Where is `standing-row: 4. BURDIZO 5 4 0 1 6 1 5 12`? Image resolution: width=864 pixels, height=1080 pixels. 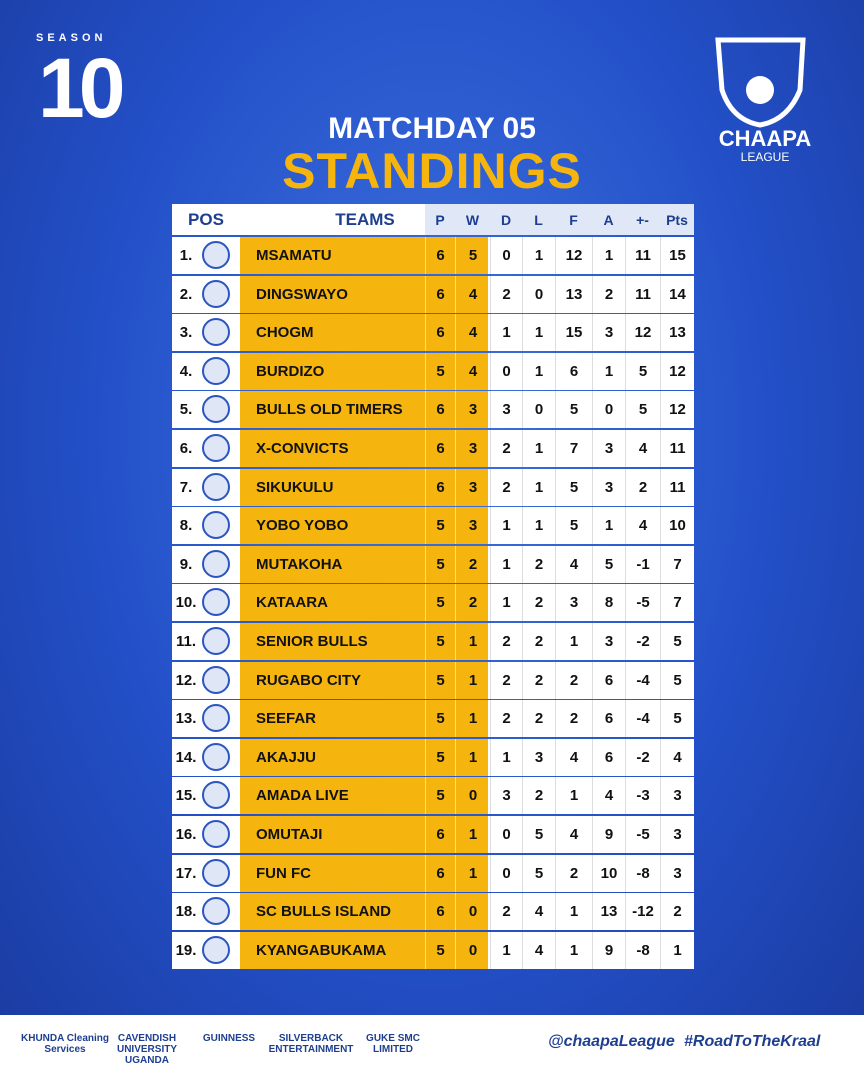
standing-row: 4. BURDIZO 5 4 0 1 6 1 5 12 is located at coordinates (433, 371).